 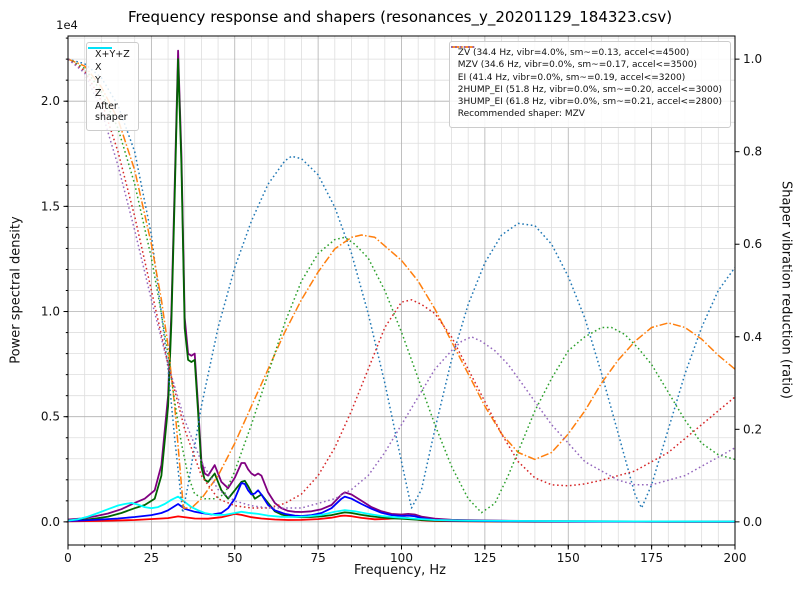 I want to click on series-z, so click(x=401, y=502).